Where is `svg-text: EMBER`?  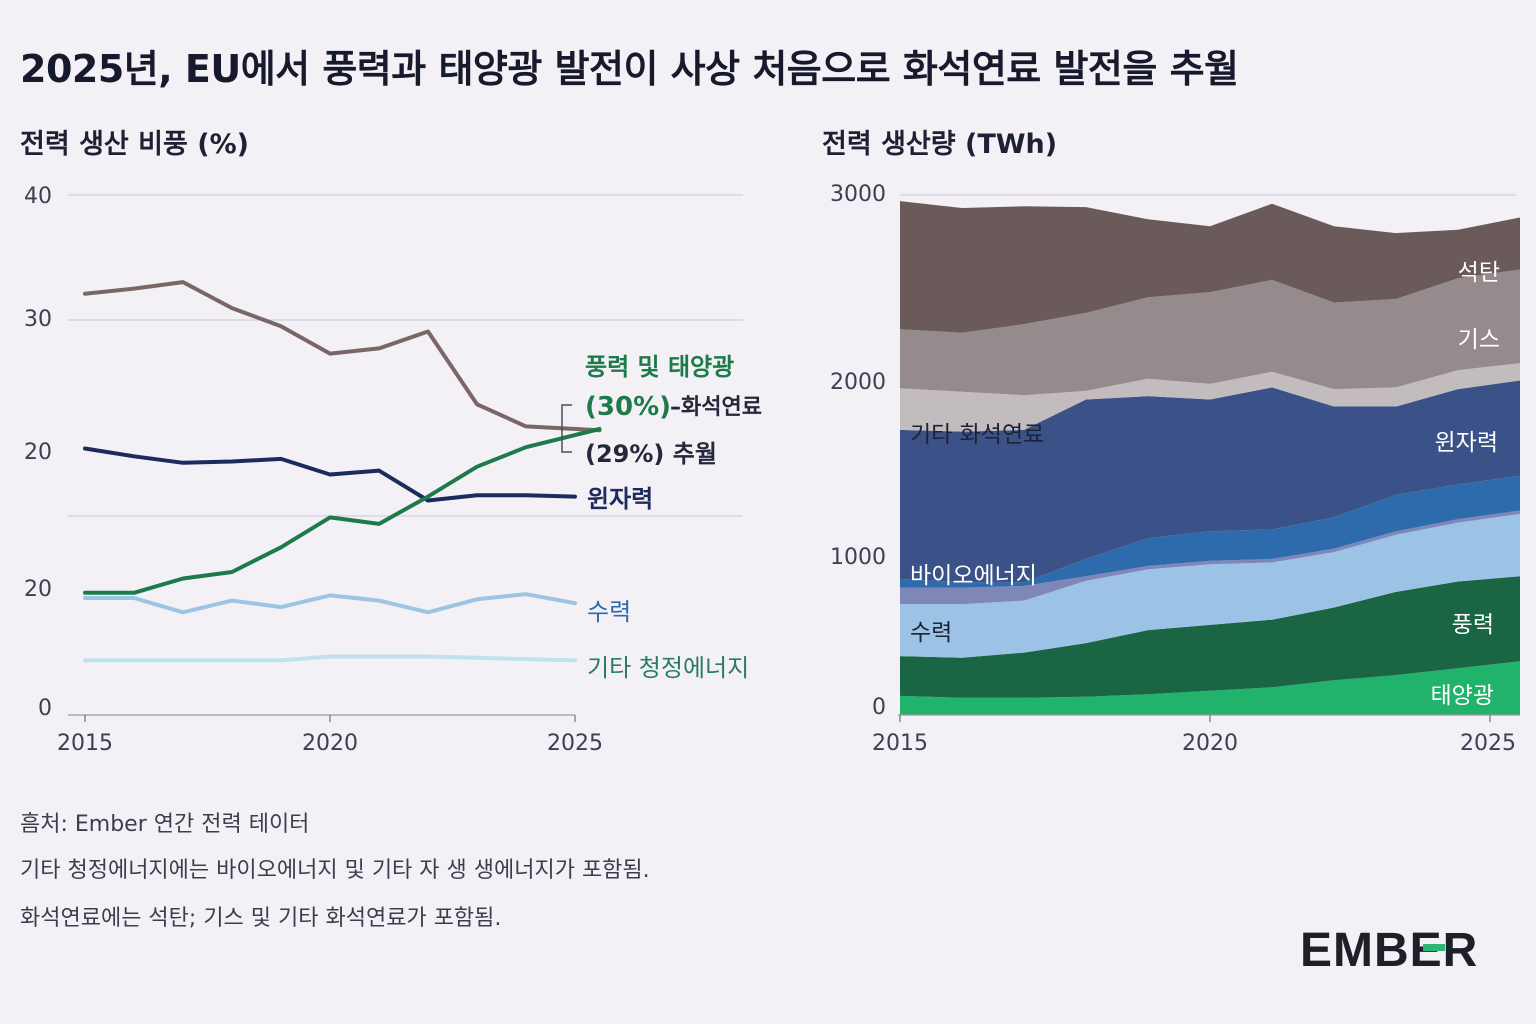
svg-text: EMBER is located at coordinates (1389, 950).